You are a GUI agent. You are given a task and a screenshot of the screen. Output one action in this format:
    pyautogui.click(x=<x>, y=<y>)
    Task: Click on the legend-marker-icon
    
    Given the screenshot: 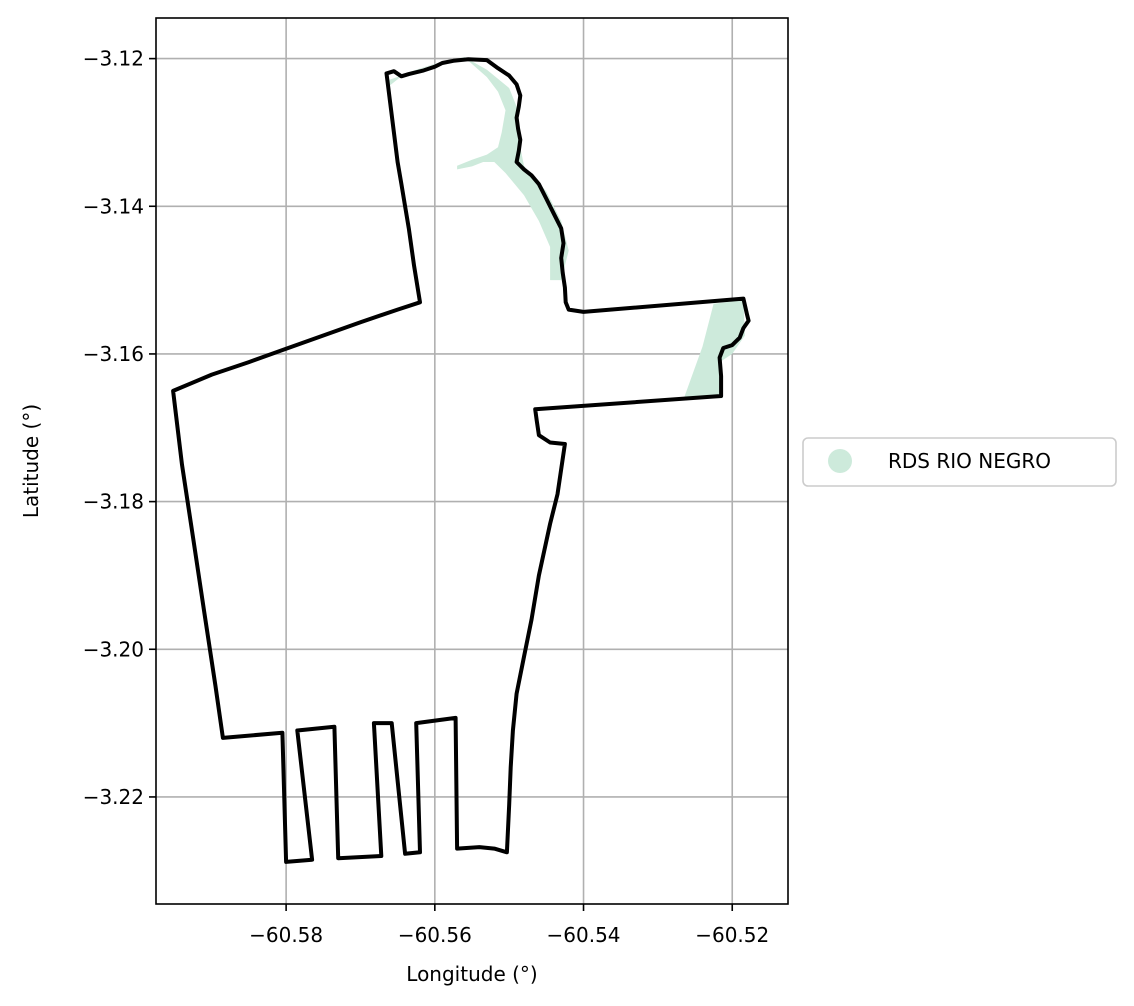 What is the action you would take?
    pyautogui.click(x=840, y=461)
    